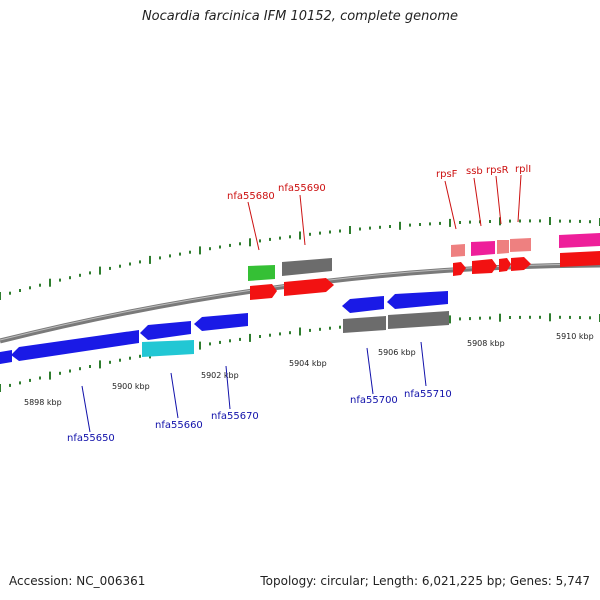 This screenshot has width=600, height=600. Describe the element at coordinates (580, 259) in the screenshot. I see `gene-right` at that location.